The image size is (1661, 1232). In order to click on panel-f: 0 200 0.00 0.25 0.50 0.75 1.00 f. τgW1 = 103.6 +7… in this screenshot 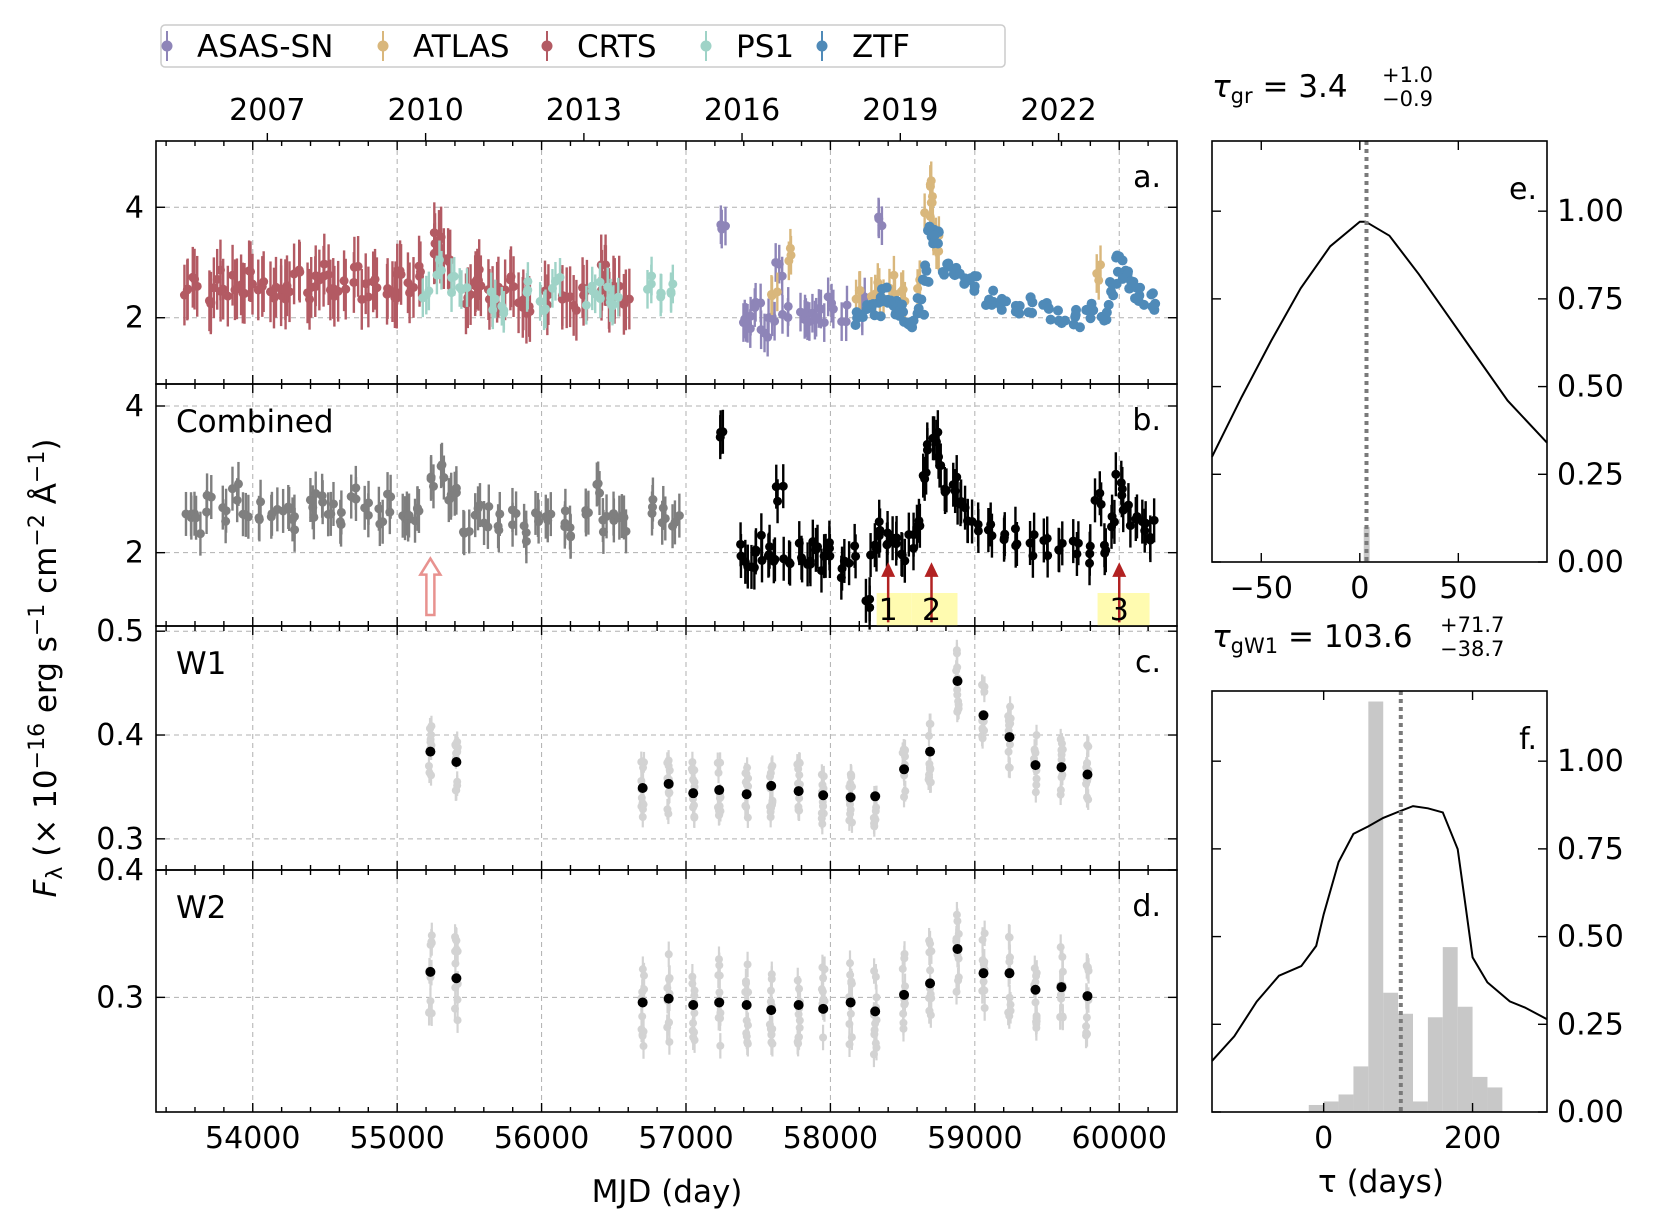, I will do `click(1417, 884)`.